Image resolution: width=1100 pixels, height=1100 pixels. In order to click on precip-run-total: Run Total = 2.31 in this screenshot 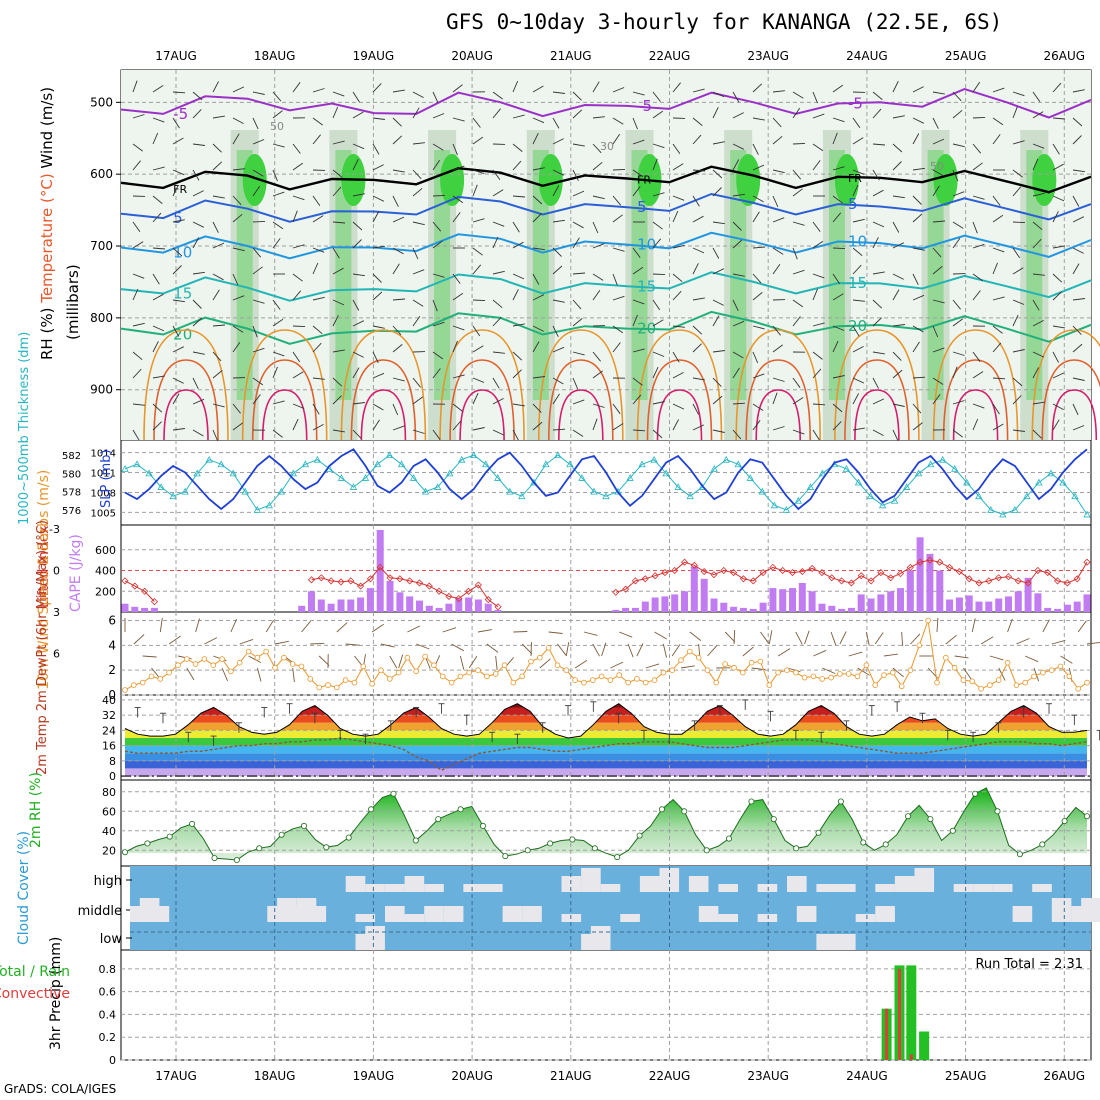, I will do `click(1029, 964)`.